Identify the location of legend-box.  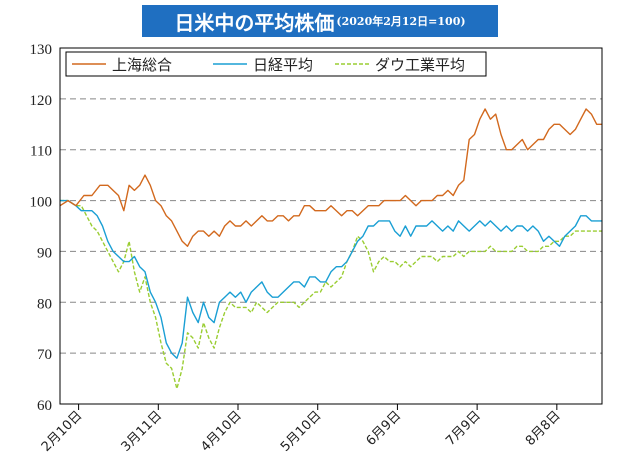
(276, 64).